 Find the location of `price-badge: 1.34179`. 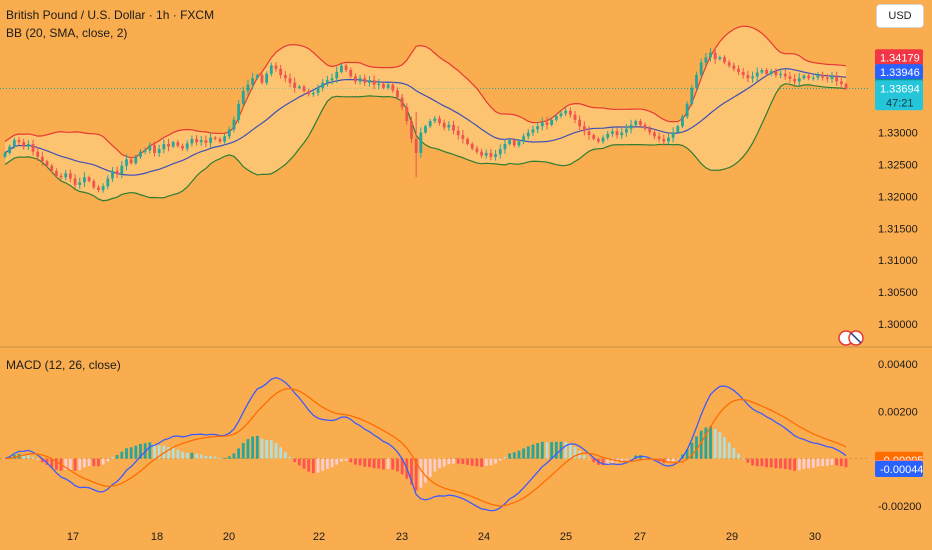

price-badge: 1.34179 is located at coordinates (900, 58).